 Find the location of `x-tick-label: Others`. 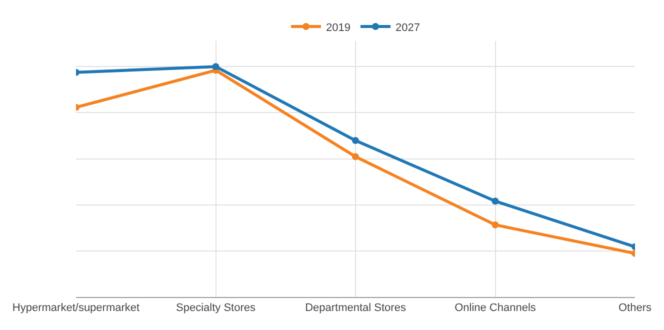

x-tick-label: Others is located at coordinates (635, 308).